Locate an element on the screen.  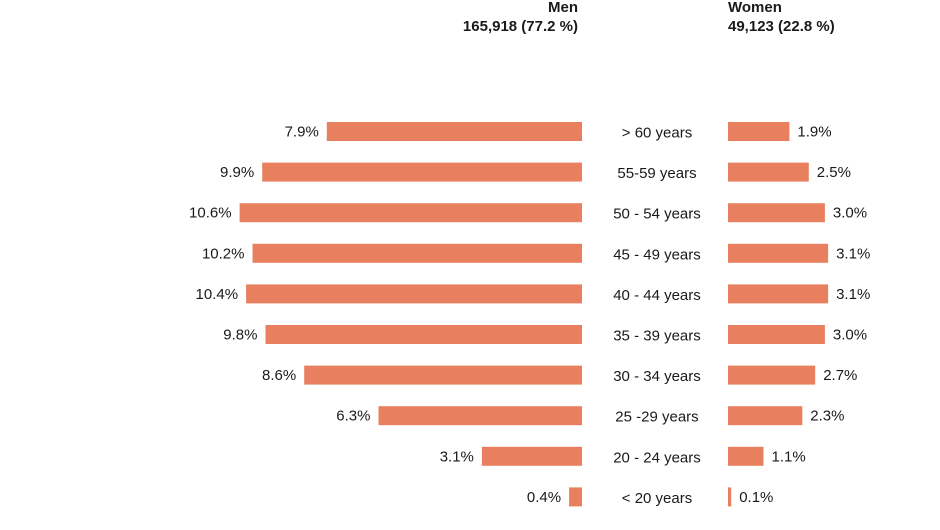
age-category-label: 25 -29 years is located at coordinates (656, 417).